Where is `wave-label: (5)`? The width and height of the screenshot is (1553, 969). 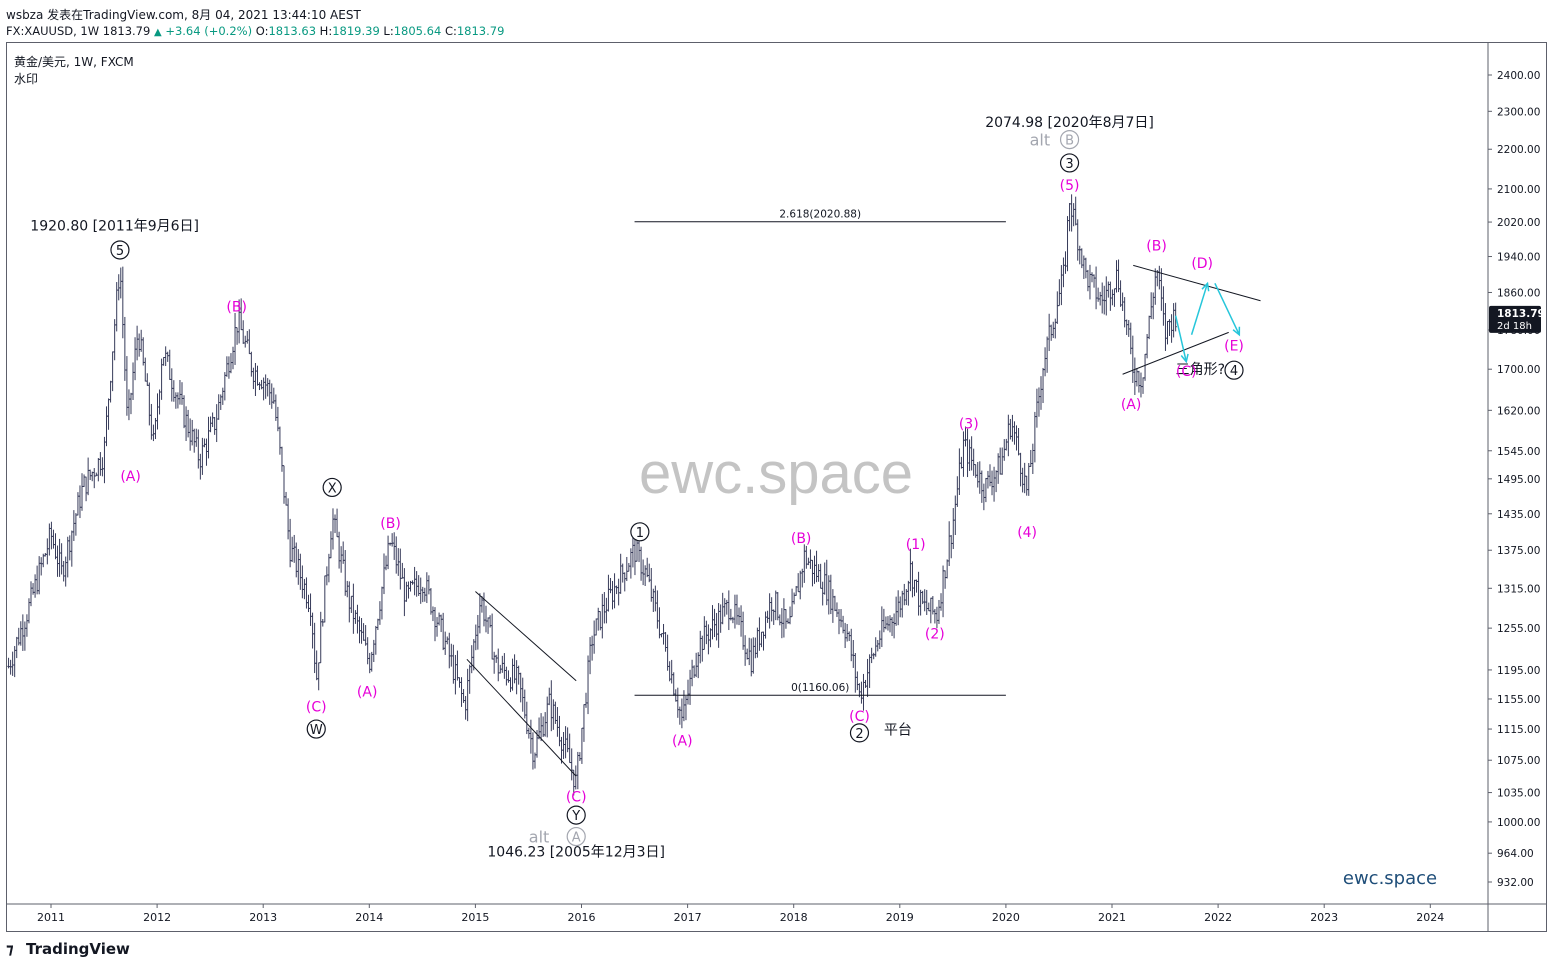 wave-label: (5) is located at coordinates (1070, 186).